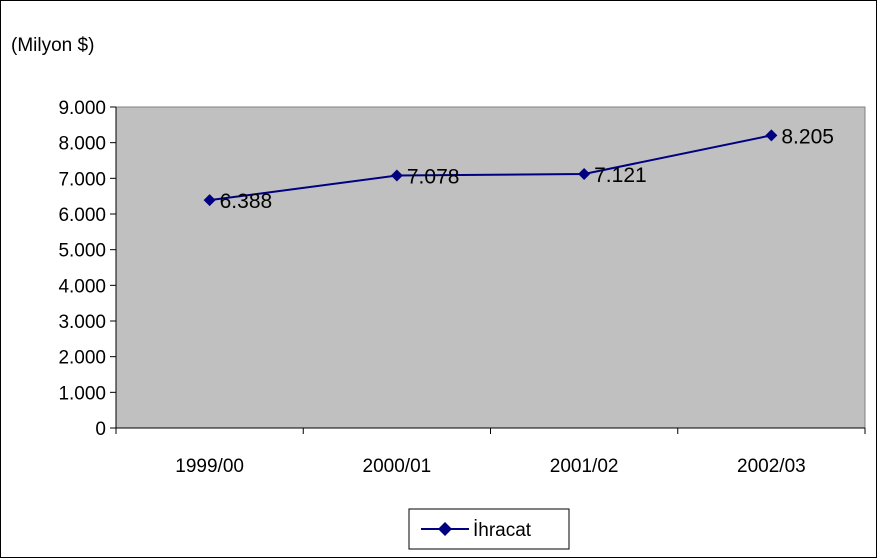  What do you see at coordinates (433, 177) in the screenshot?
I see `data-label: 7.078` at bounding box center [433, 177].